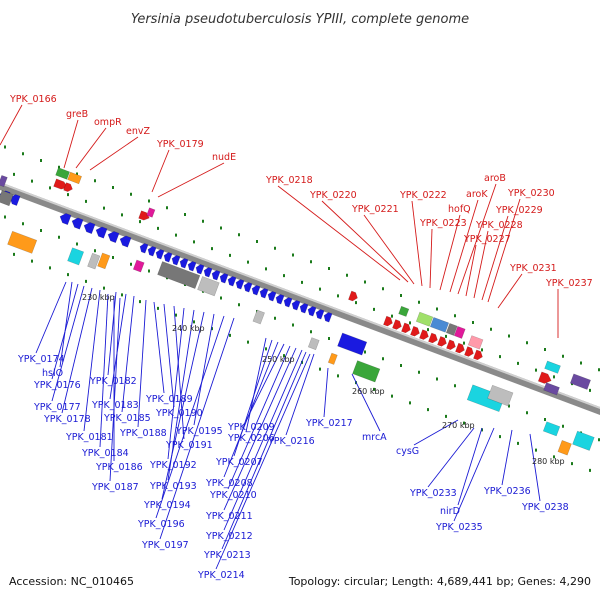 Image resolution: width=600 pixels, height=600 pixels. Describe the element at coordinates (407, 451) in the screenshot. I see `gene-label: cysG` at that location.